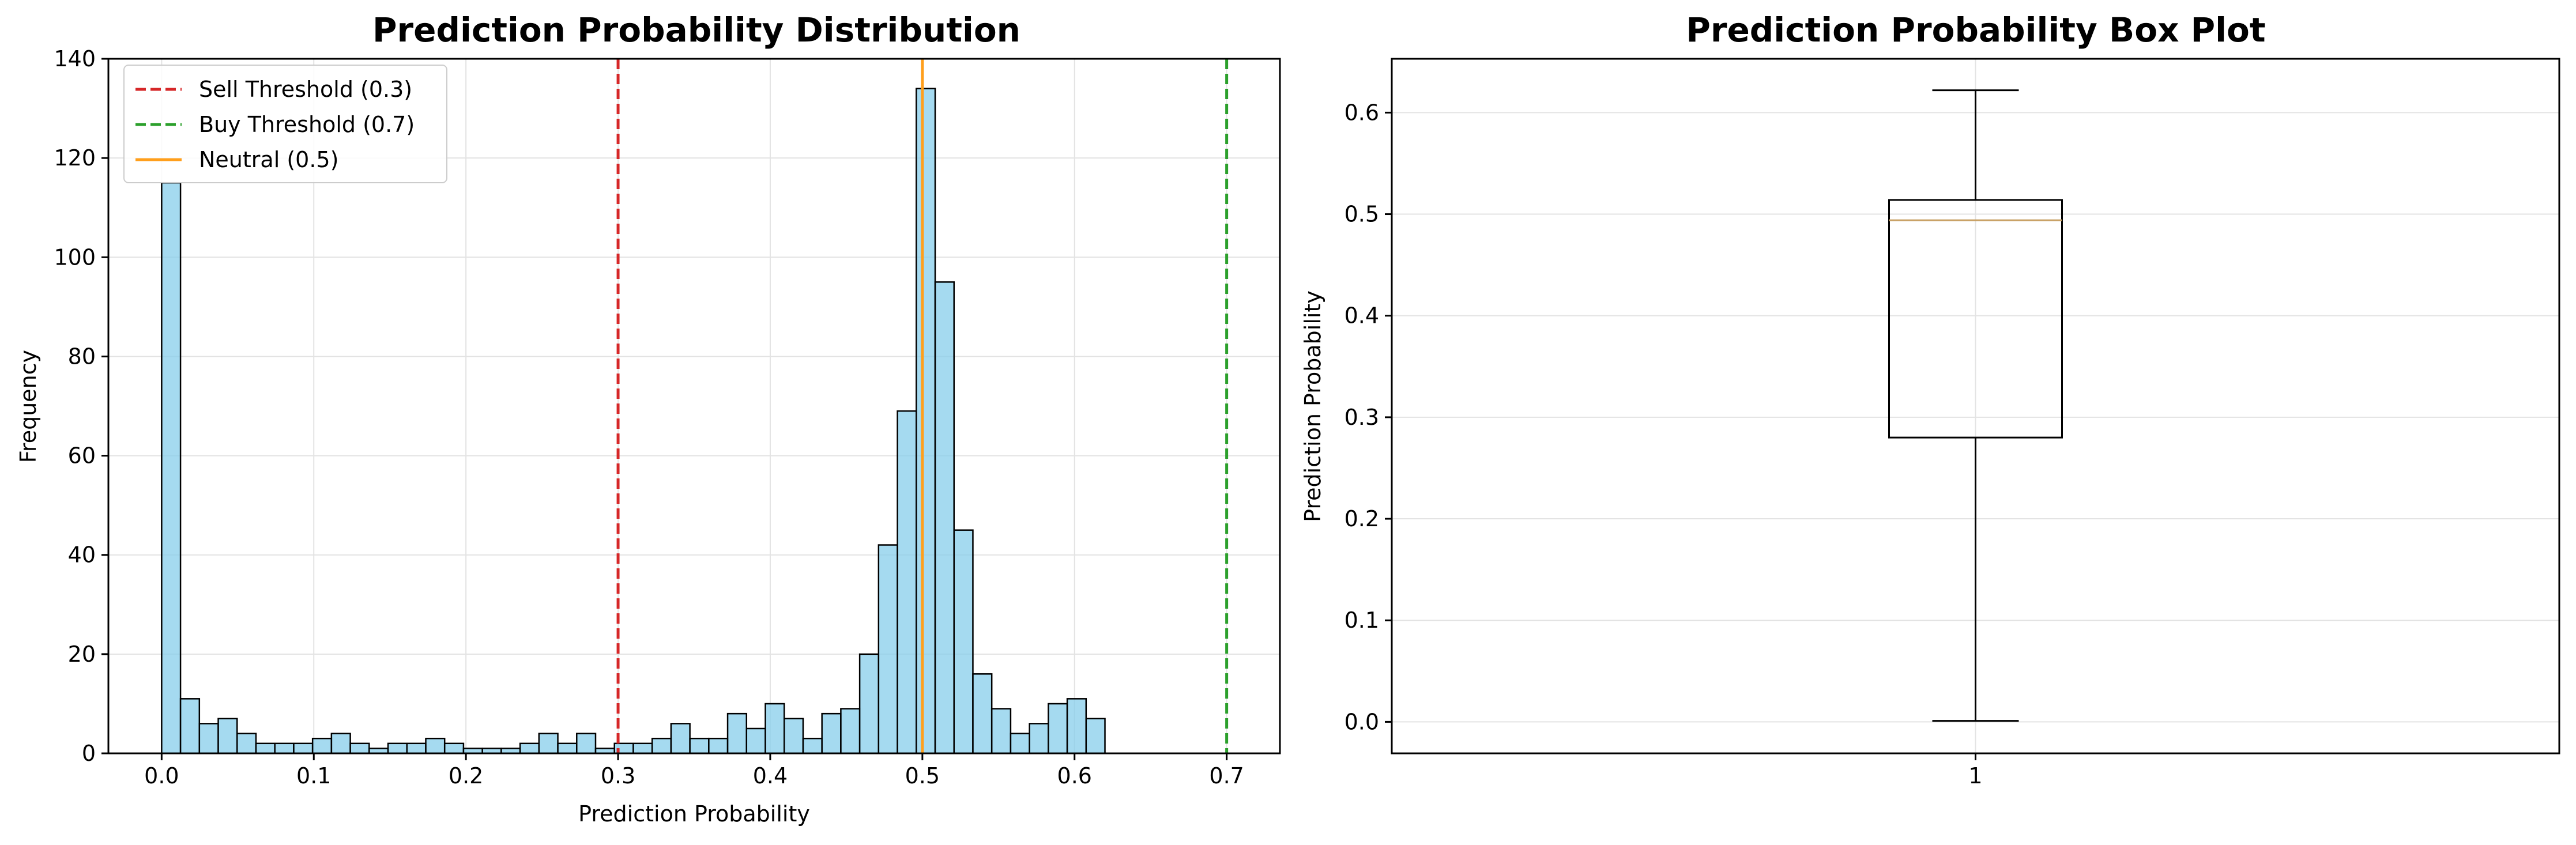 The width and height of the screenshot is (2576, 845). I want to click on histogram-x-tick-label: 0.4, so click(770, 776).